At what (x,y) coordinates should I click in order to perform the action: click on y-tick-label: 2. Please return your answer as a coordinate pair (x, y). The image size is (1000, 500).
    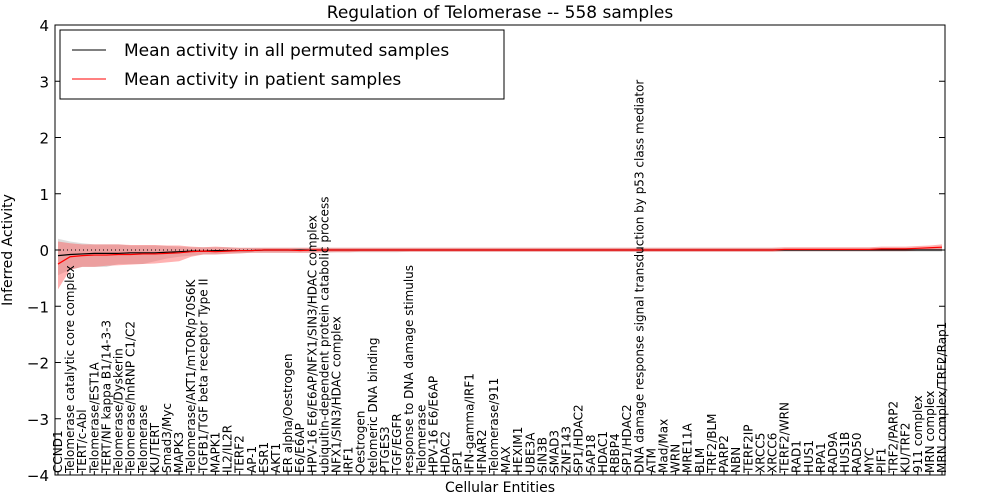
    Looking at the image, I should click on (44, 139).